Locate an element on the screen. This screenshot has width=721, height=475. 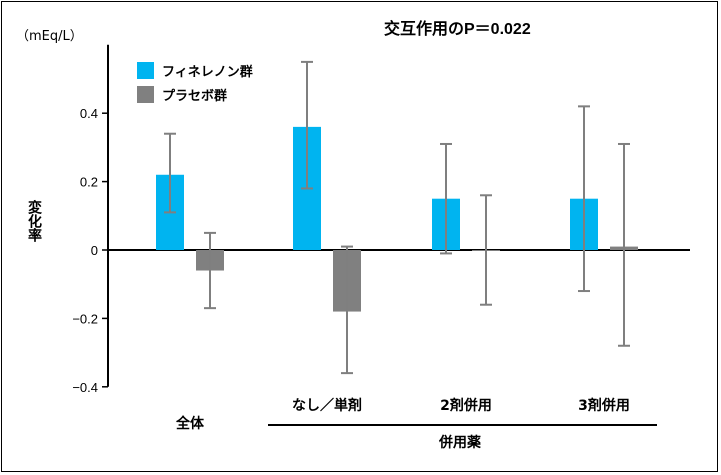
y-tick-label: −0.4 is located at coordinates (85, 387).